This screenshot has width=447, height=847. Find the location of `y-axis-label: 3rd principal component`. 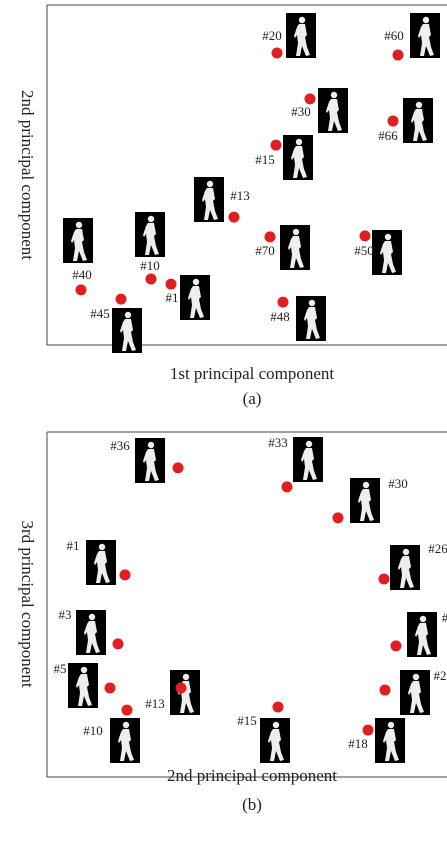

y-axis-label: 3rd principal component is located at coordinates (27, 603).